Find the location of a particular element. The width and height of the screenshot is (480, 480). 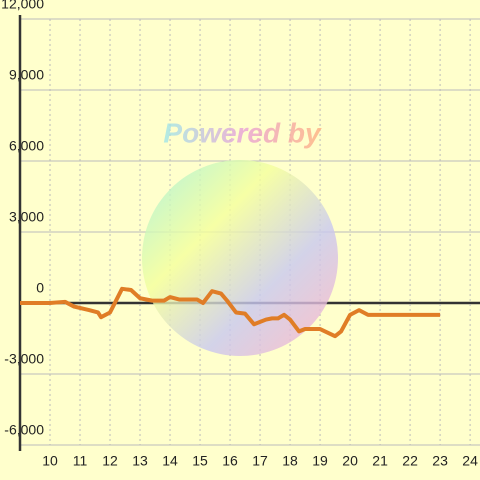

y-tick-label: 9,000 is located at coordinates (26, 75).